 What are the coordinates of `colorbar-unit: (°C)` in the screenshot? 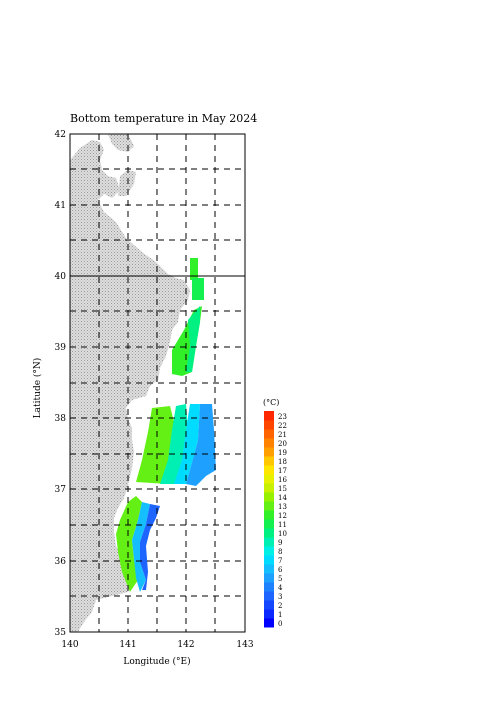 It's located at (271, 402).